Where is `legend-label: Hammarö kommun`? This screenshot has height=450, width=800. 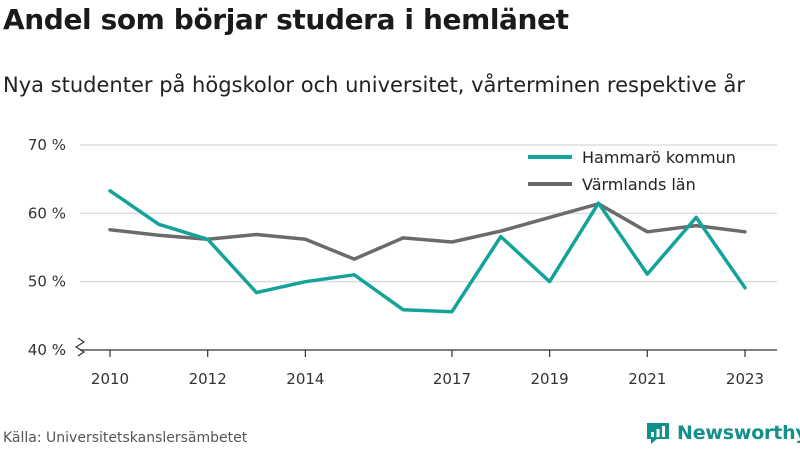
legend-label: Hammarö kommun is located at coordinates (659, 157).